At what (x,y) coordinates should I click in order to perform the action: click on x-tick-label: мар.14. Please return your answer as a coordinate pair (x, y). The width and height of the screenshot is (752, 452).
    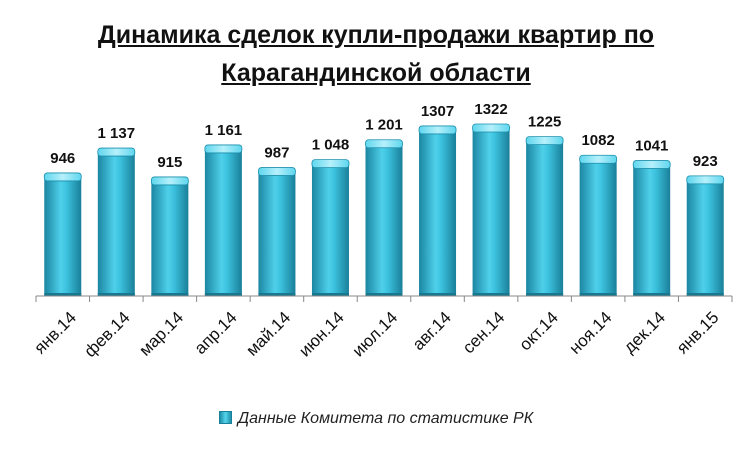
    Looking at the image, I should click on (161, 334).